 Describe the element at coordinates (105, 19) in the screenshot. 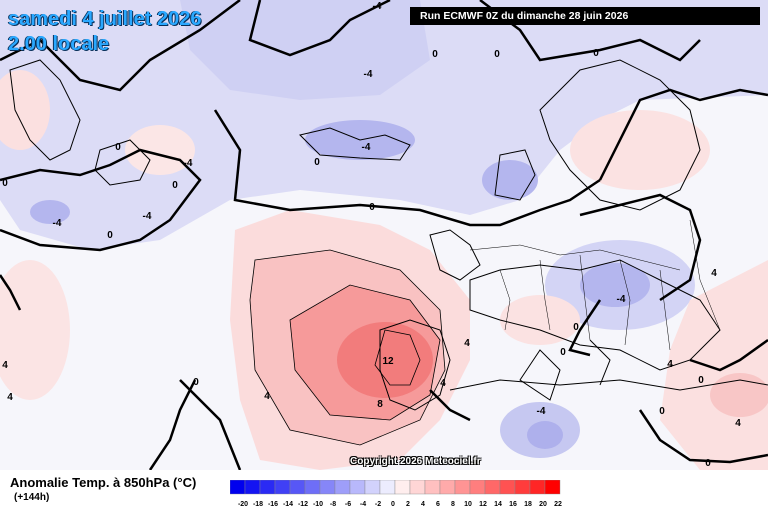

I see `date-title: samedi 4 juillet 2026` at that location.